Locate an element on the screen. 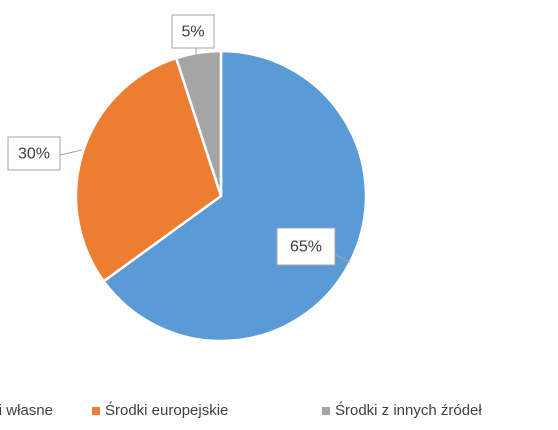 The width and height of the screenshot is (558, 430). data-label: 30% is located at coordinates (34, 154).